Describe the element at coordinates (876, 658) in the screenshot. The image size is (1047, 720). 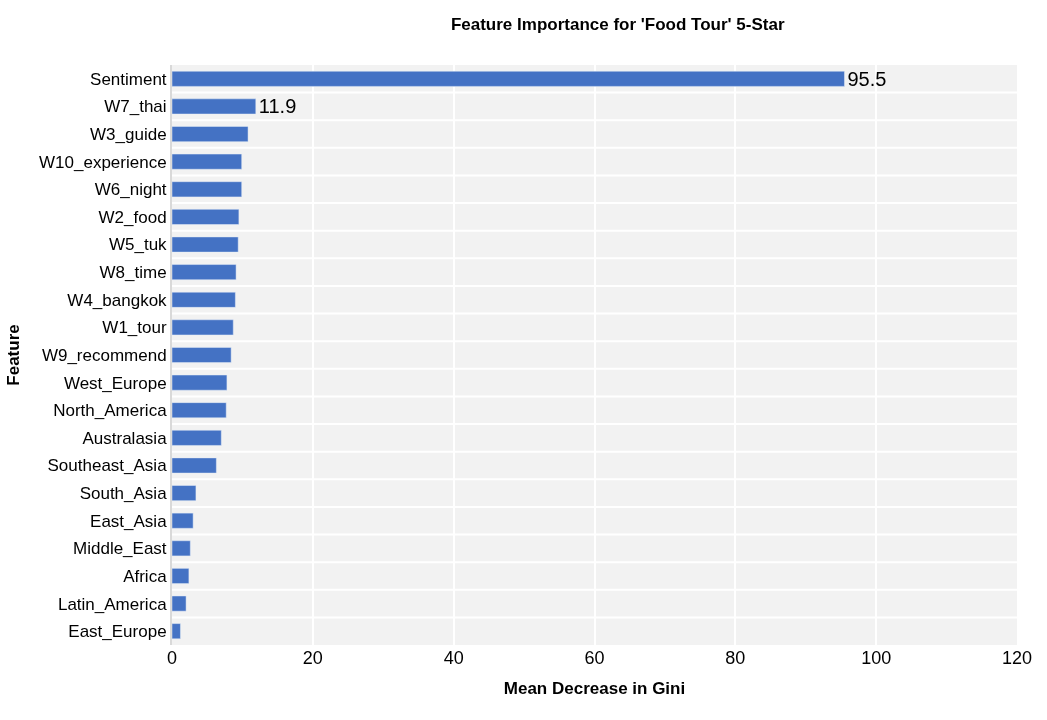
I see `x-tick-label: 100` at that location.